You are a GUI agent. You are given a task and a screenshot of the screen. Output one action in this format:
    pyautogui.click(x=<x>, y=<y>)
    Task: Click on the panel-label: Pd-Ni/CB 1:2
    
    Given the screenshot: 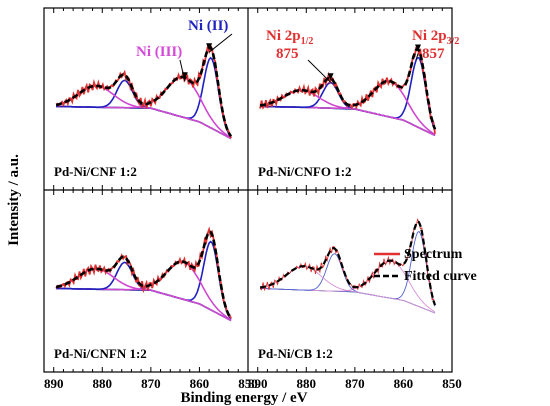 What is the action you would take?
    pyautogui.click(x=295, y=353)
    